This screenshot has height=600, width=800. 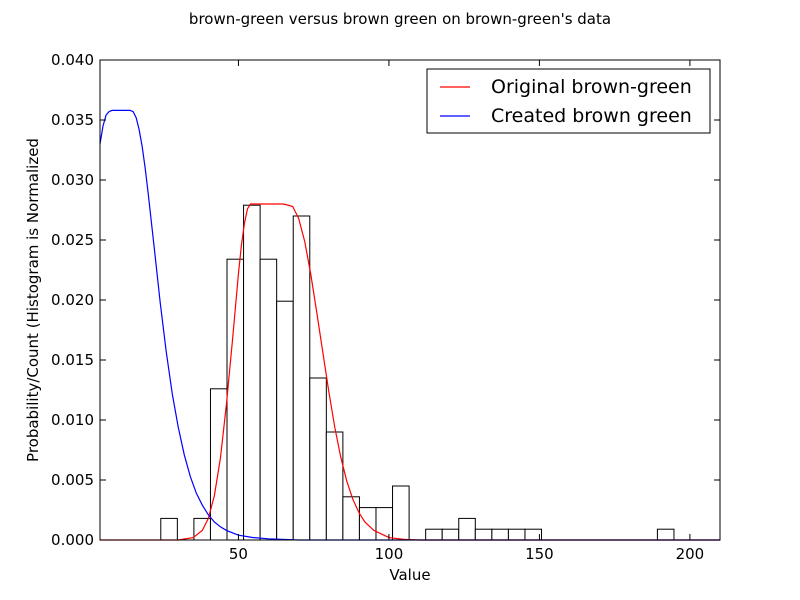 I want to click on y-tick-label: 0.020, so click(x=72, y=300).